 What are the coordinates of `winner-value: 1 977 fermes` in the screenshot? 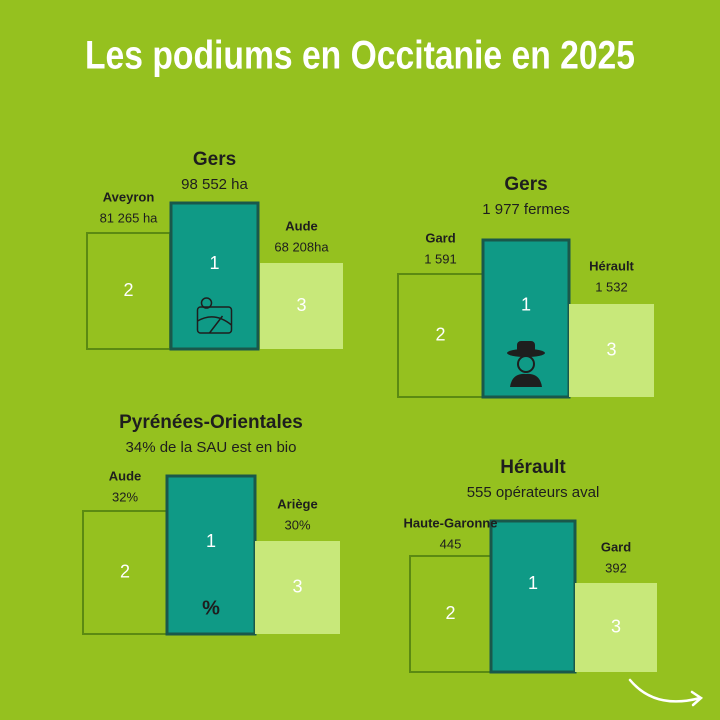 It's located at (526, 209).